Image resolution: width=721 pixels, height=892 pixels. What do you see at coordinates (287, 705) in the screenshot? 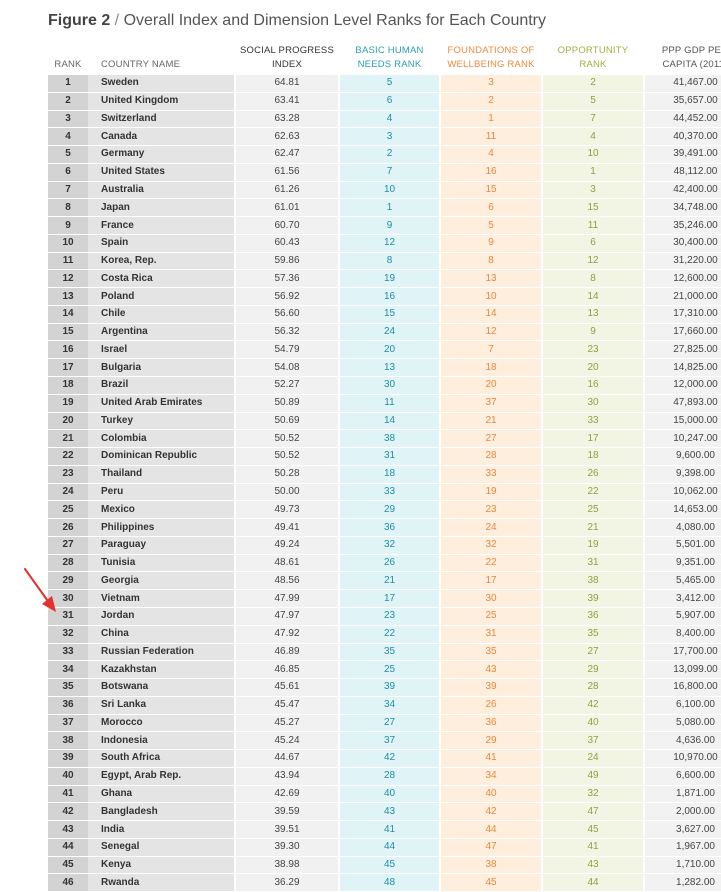
I see `cell-social-progress-index: 45.47` at bounding box center [287, 705].